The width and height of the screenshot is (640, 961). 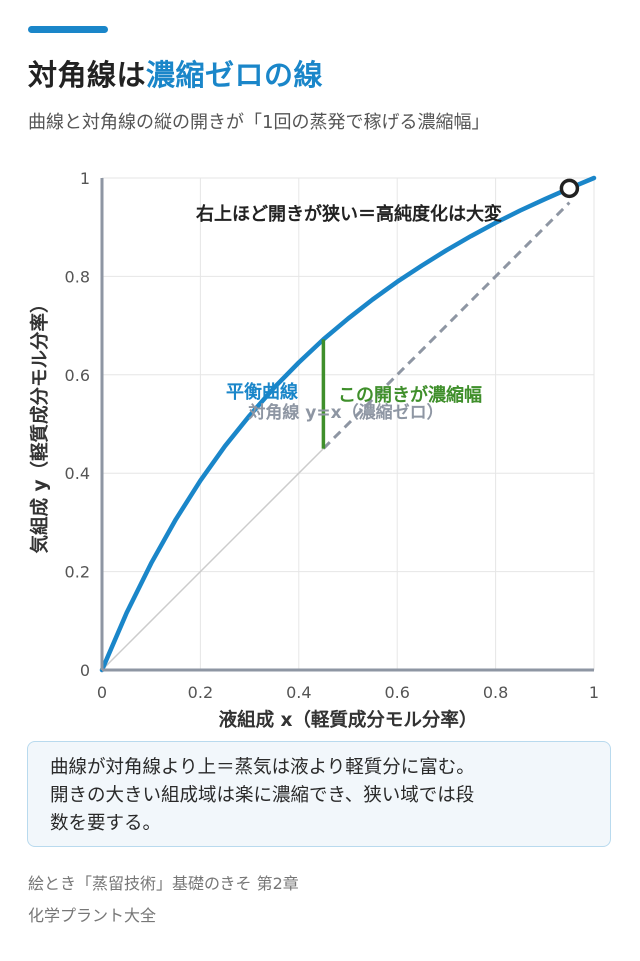 I want to click on y-tick-label: 0, so click(x=85, y=670).